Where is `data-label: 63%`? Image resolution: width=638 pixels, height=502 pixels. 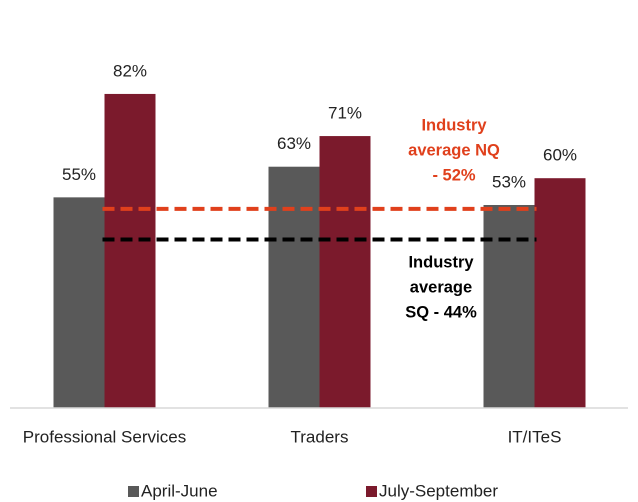 data-label: 63% is located at coordinates (294, 143).